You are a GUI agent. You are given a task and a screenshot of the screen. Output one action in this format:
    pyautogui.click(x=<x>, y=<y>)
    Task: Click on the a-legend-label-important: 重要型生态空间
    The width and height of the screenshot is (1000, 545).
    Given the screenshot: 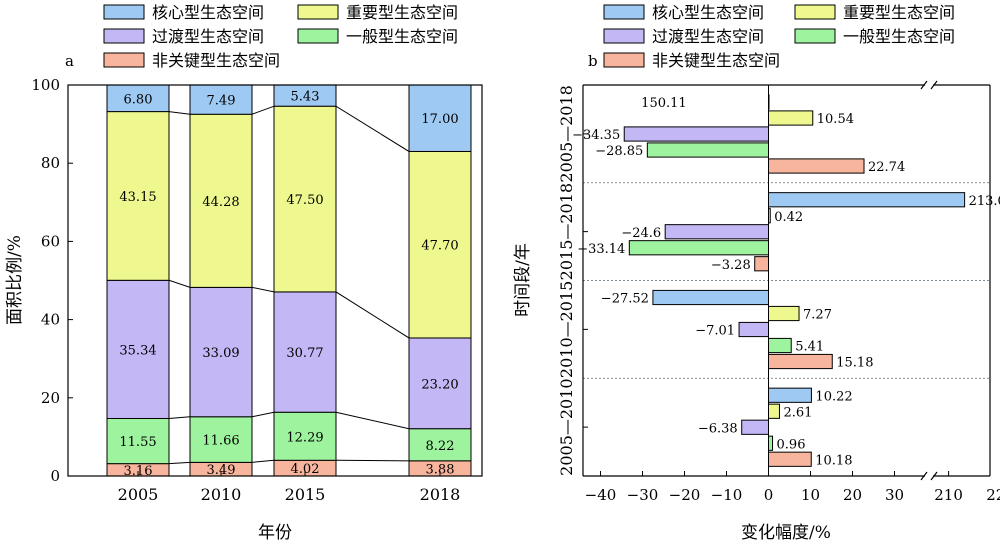 What is the action you would take?
    pyautogui.click(x=402, y=12)
    